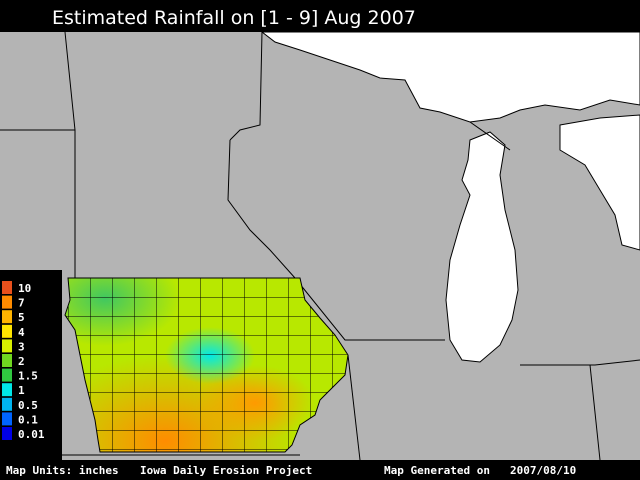  I want to click on generated-label: Map Generated on, so click(437, 470).